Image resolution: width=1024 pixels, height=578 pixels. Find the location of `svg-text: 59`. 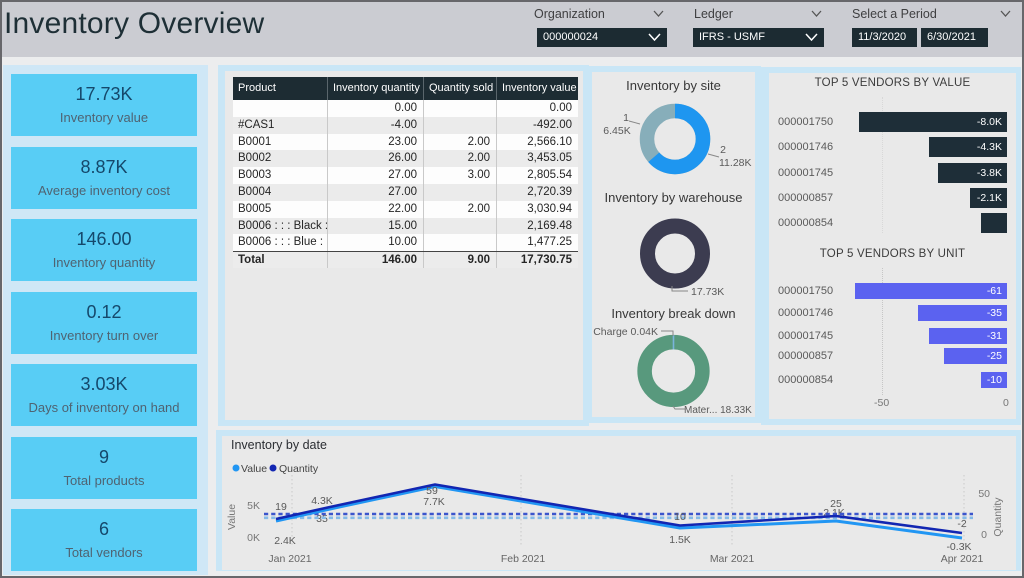

svg-text: 59 is located at coordinates (432, 491).